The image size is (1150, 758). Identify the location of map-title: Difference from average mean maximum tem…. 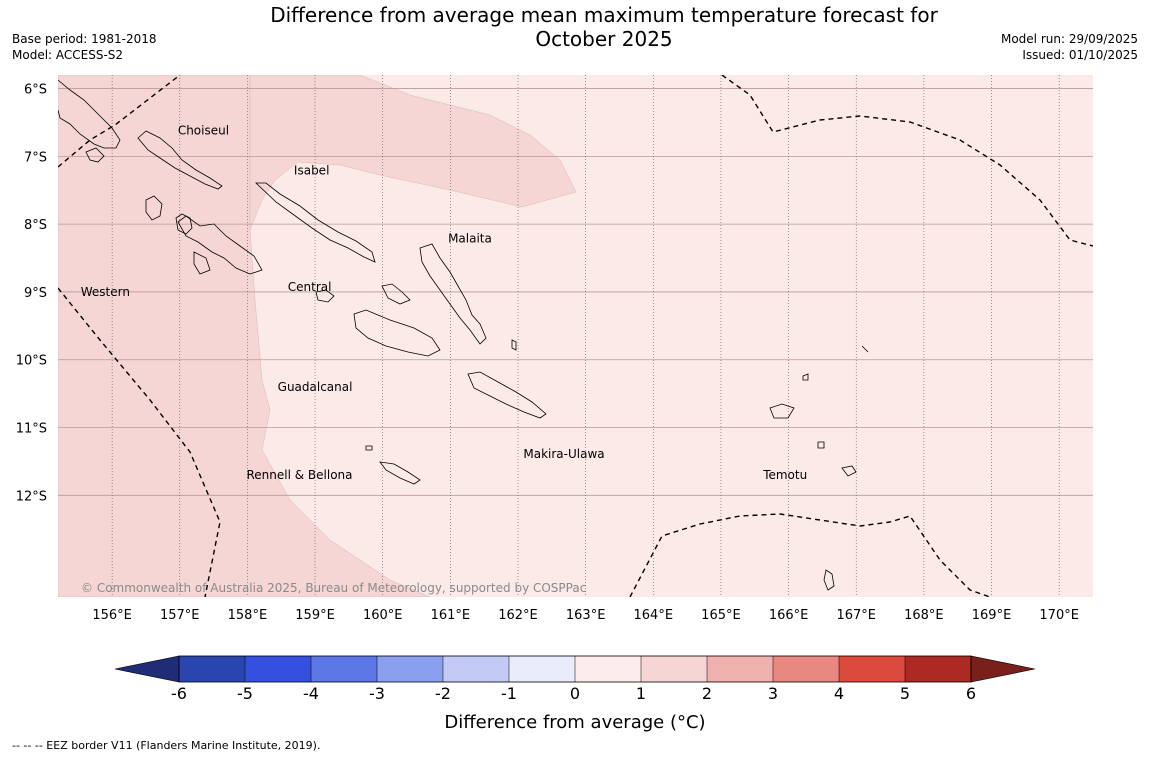
(604, 27).